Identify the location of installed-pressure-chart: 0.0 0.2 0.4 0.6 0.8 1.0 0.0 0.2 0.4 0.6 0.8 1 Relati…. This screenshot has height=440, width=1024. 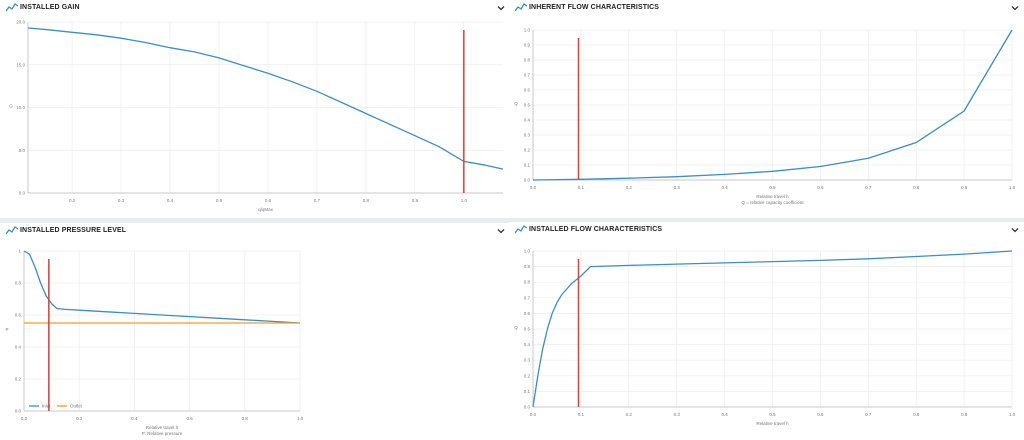
(154, 343).